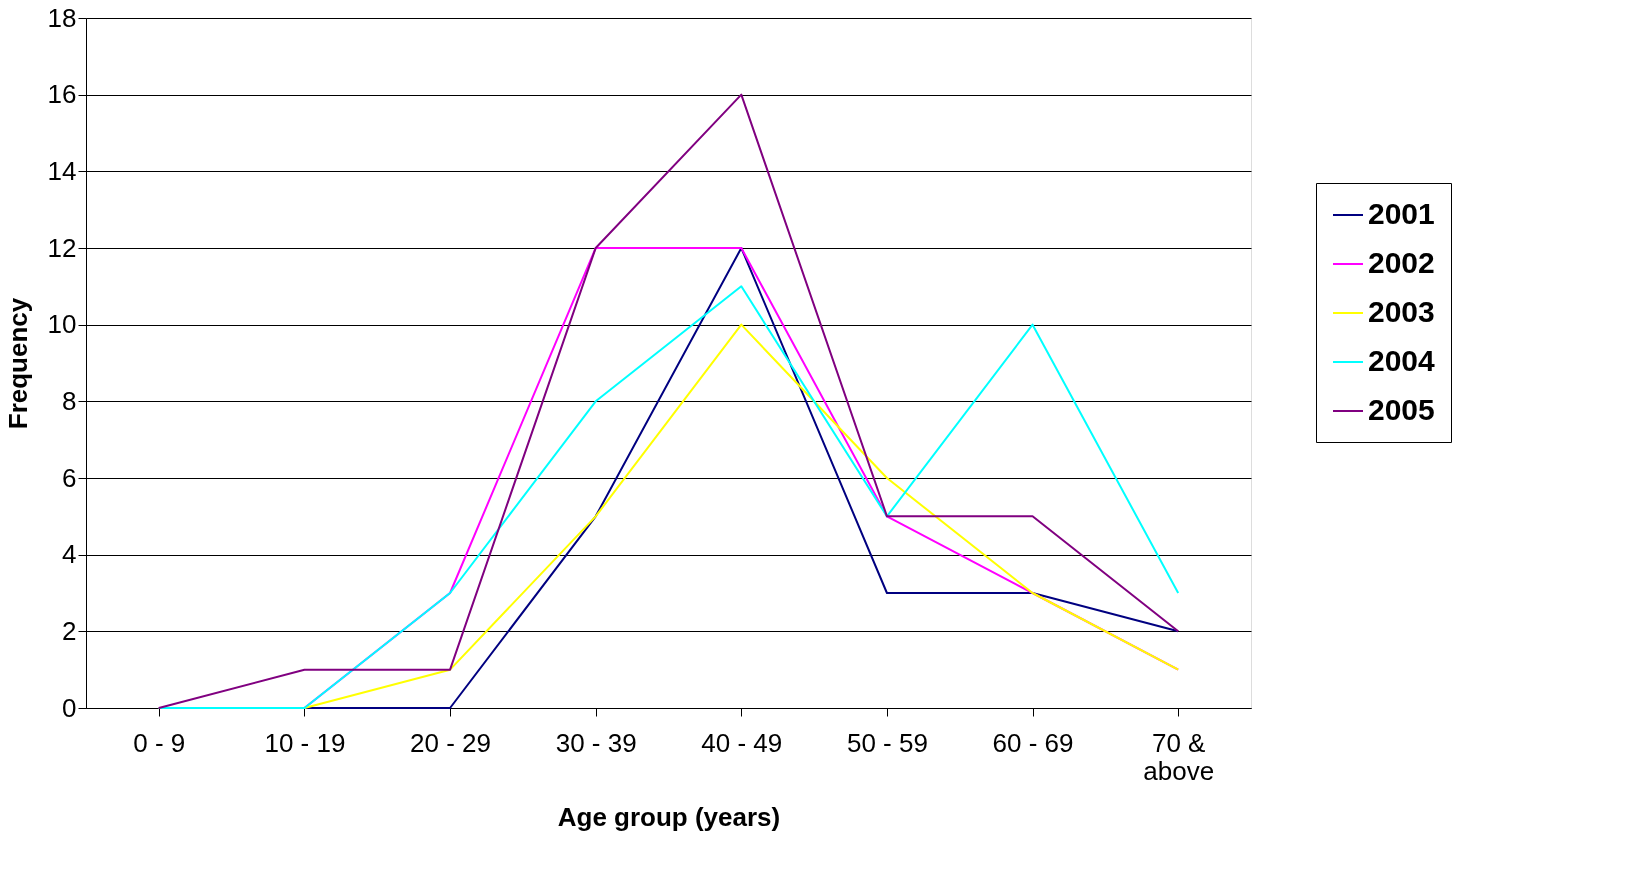  Describe the element at coordinates (669, 816) in the screenshot. I see `x-axis-title: Age group (years)` at that location.